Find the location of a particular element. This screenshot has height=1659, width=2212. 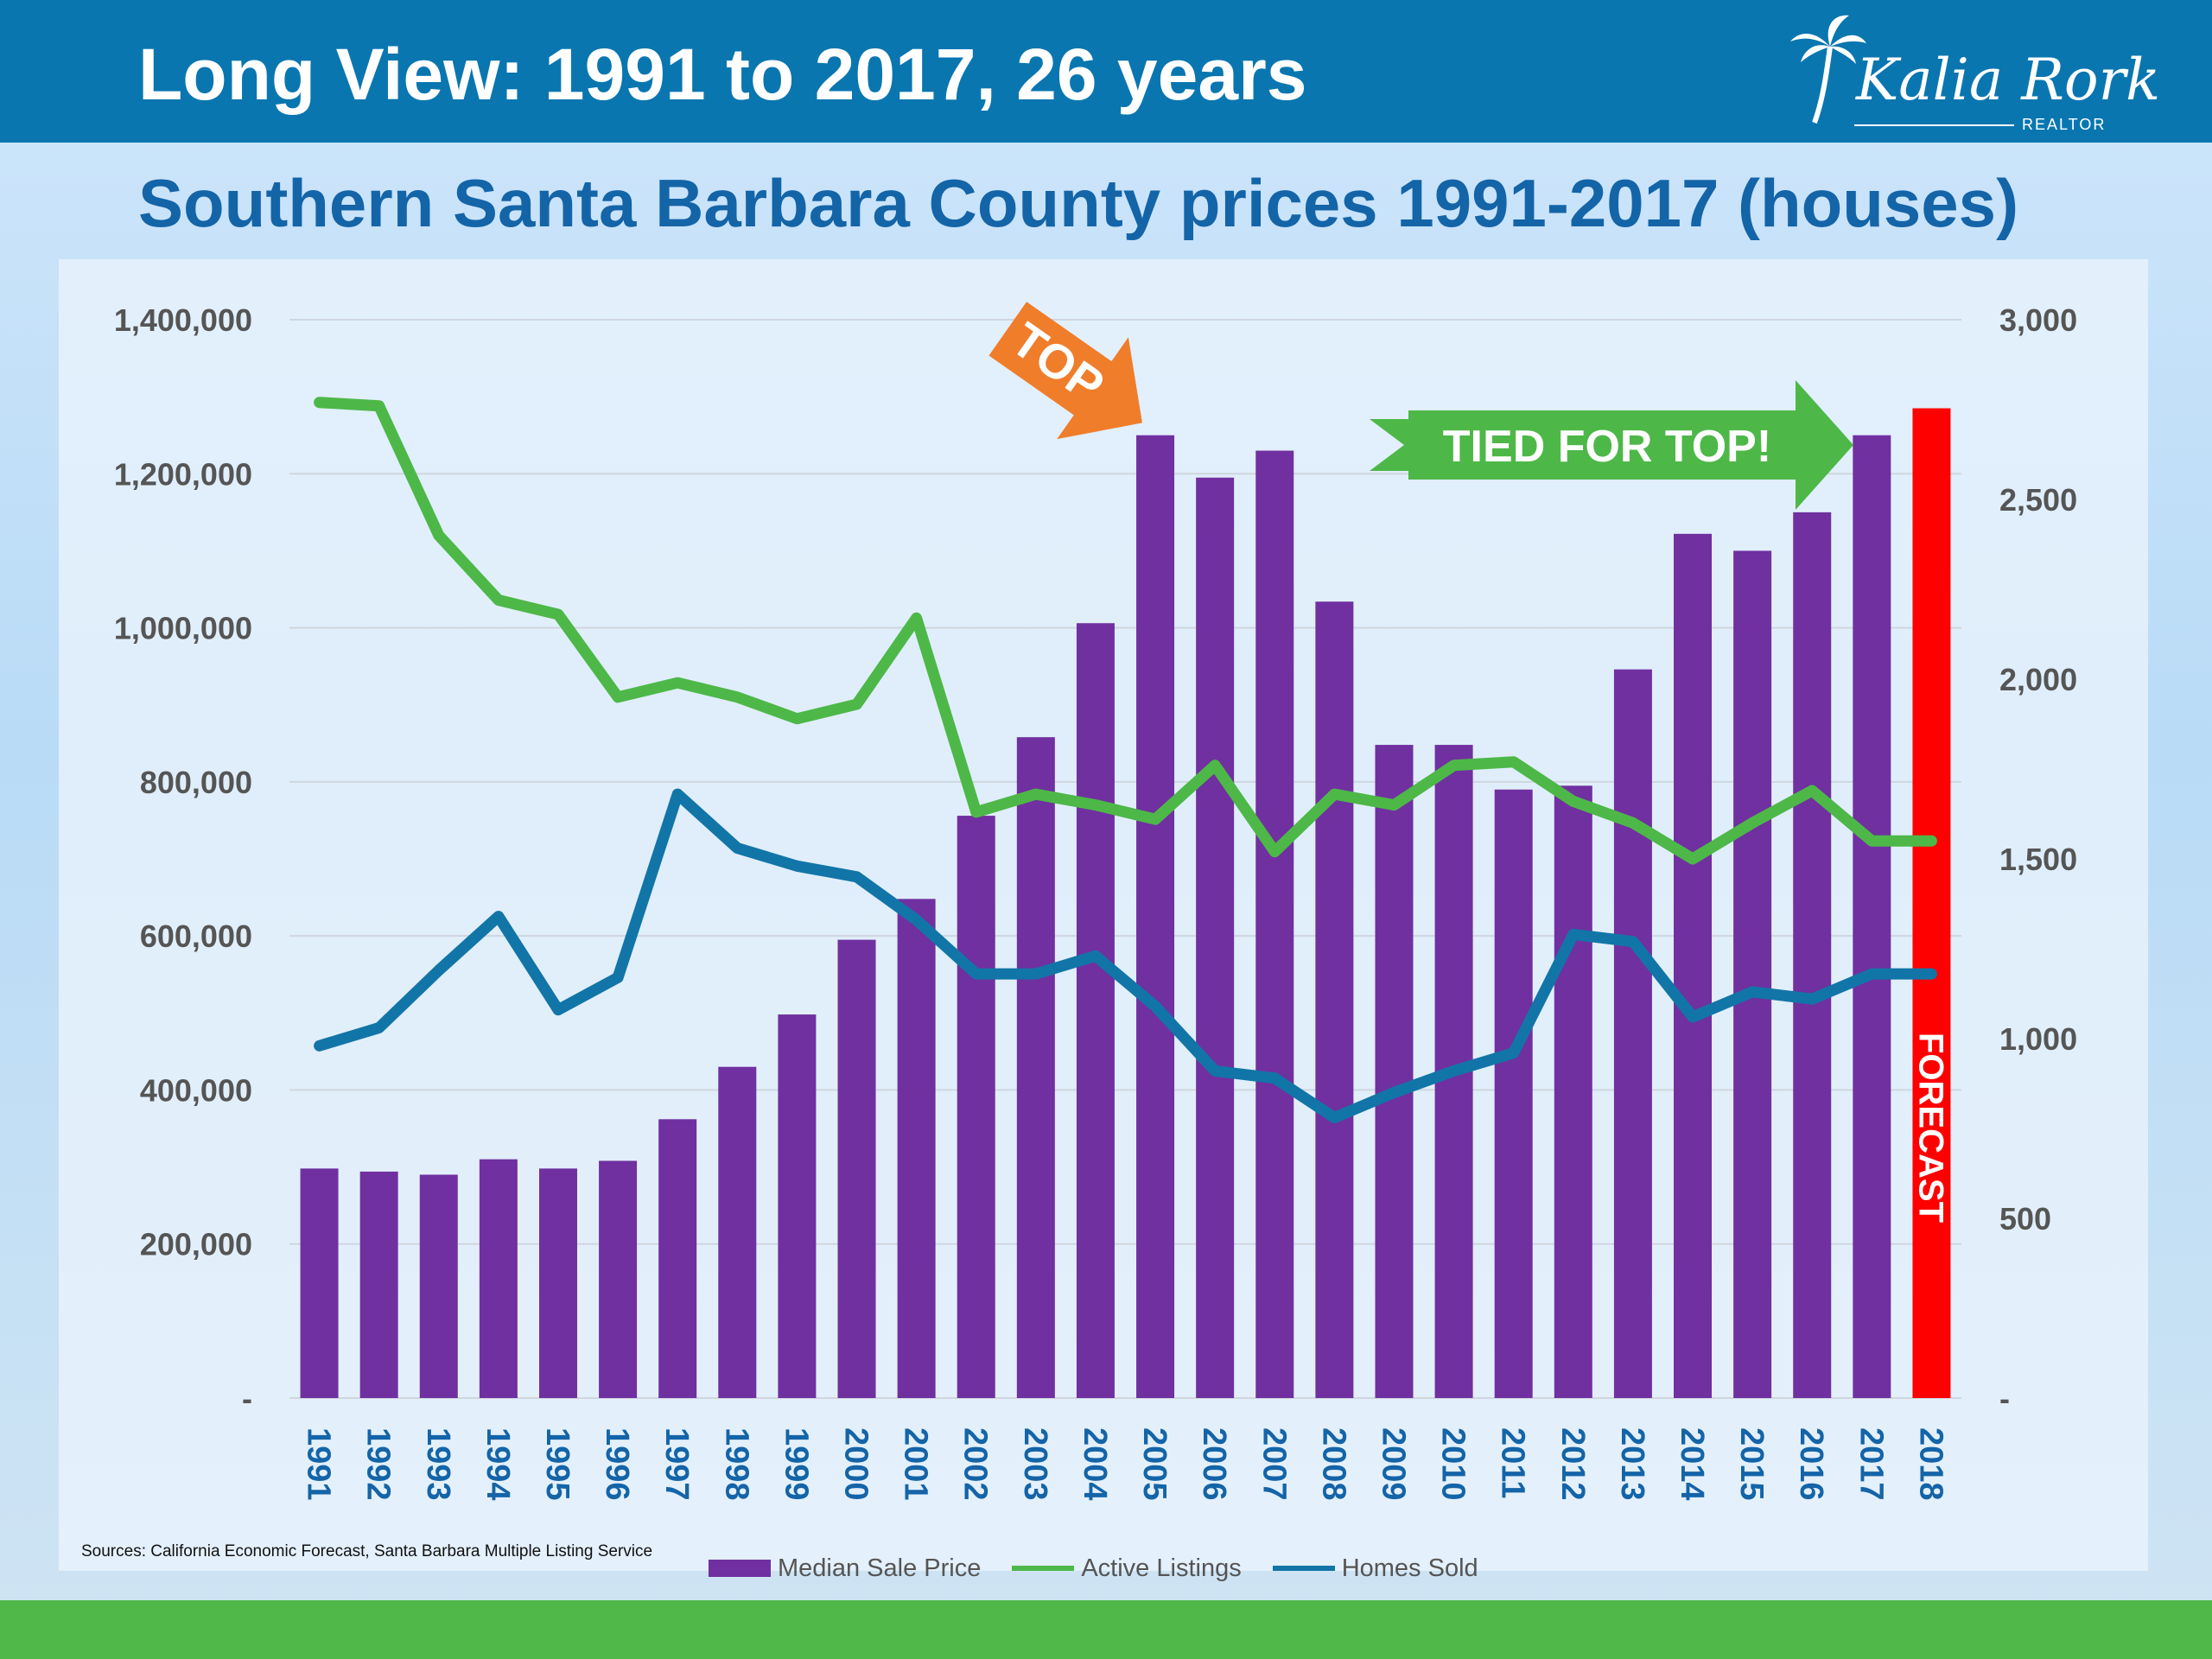

left-tick-label: 1,000,000 is located at coordinates (183, 628).